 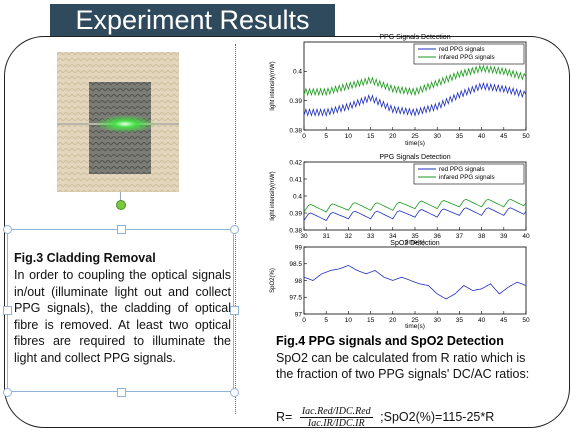 I want to click on slide-title: Experiment Results, so click(x=192, y=20).